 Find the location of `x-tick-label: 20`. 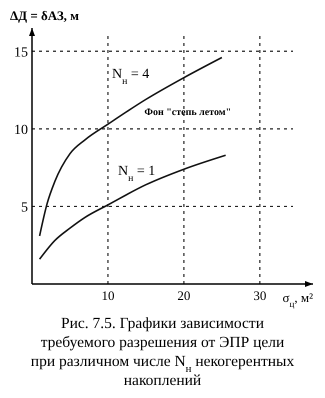

x-tick-label: 20 is located at coordinates (183, 295).